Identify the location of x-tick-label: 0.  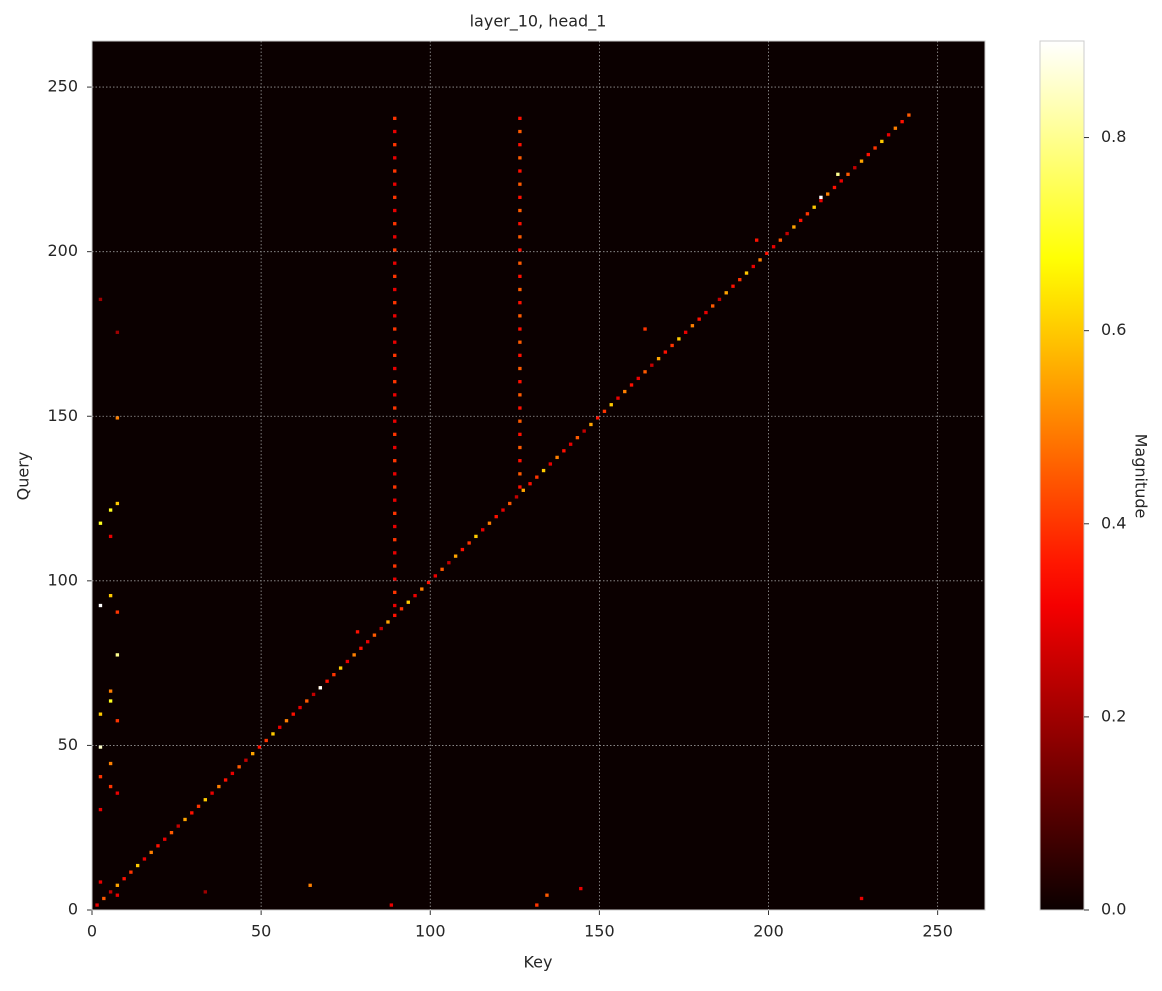
(92, 931).